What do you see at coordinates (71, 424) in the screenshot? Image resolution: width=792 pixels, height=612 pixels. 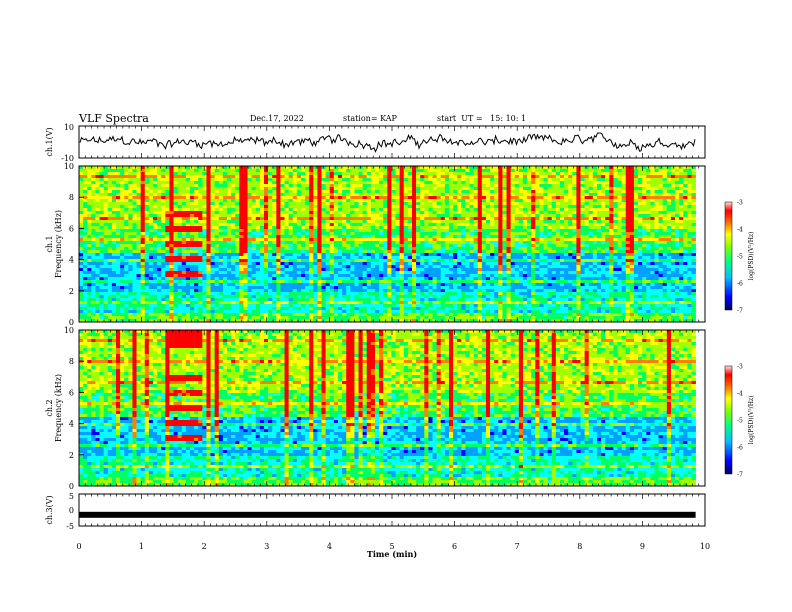 I see `spec2-ytick-label: 4` at bounding box center [71, 424].